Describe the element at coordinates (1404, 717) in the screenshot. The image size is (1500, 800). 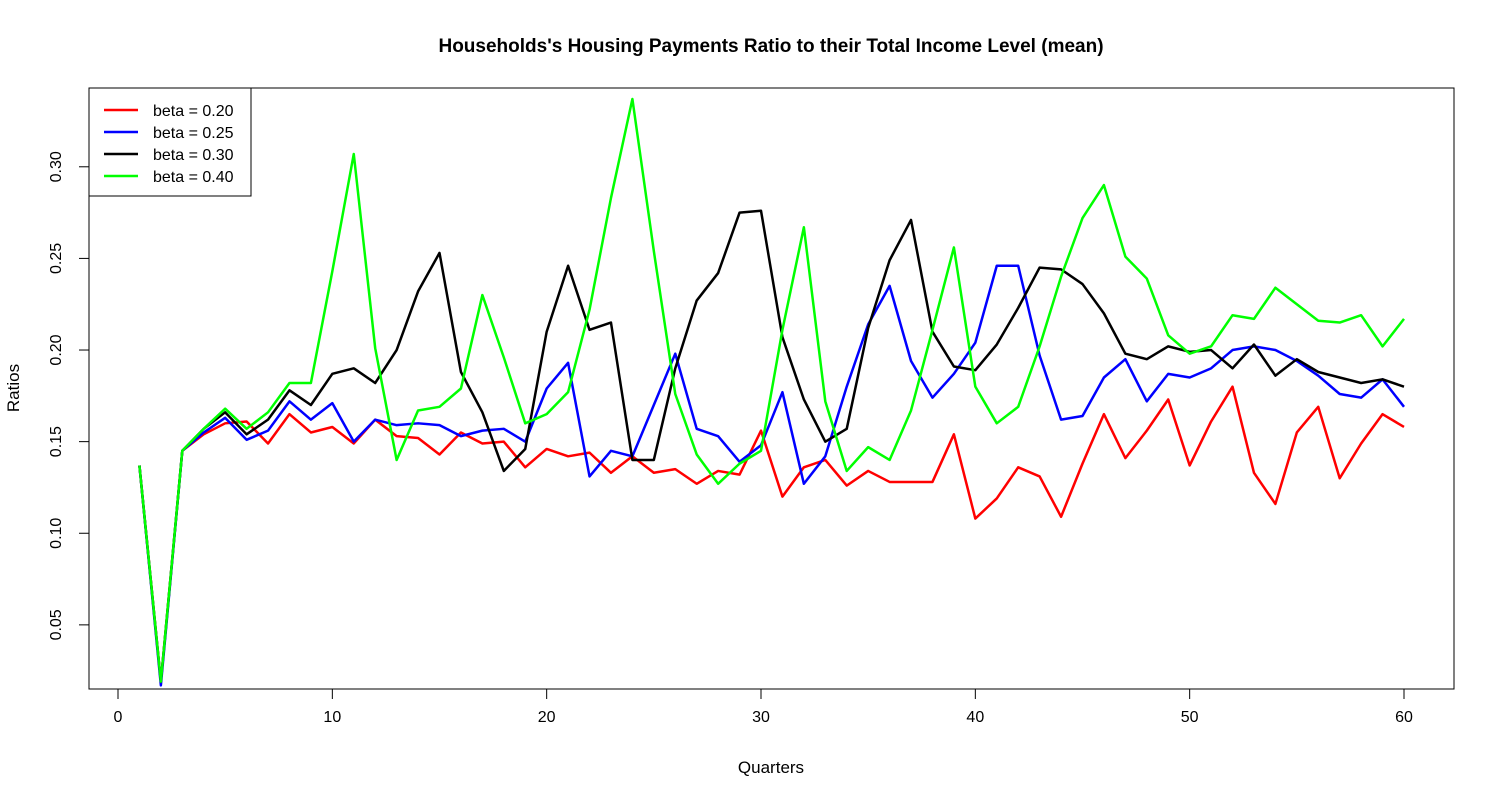
I see `x-tick-label: 60` at that location.